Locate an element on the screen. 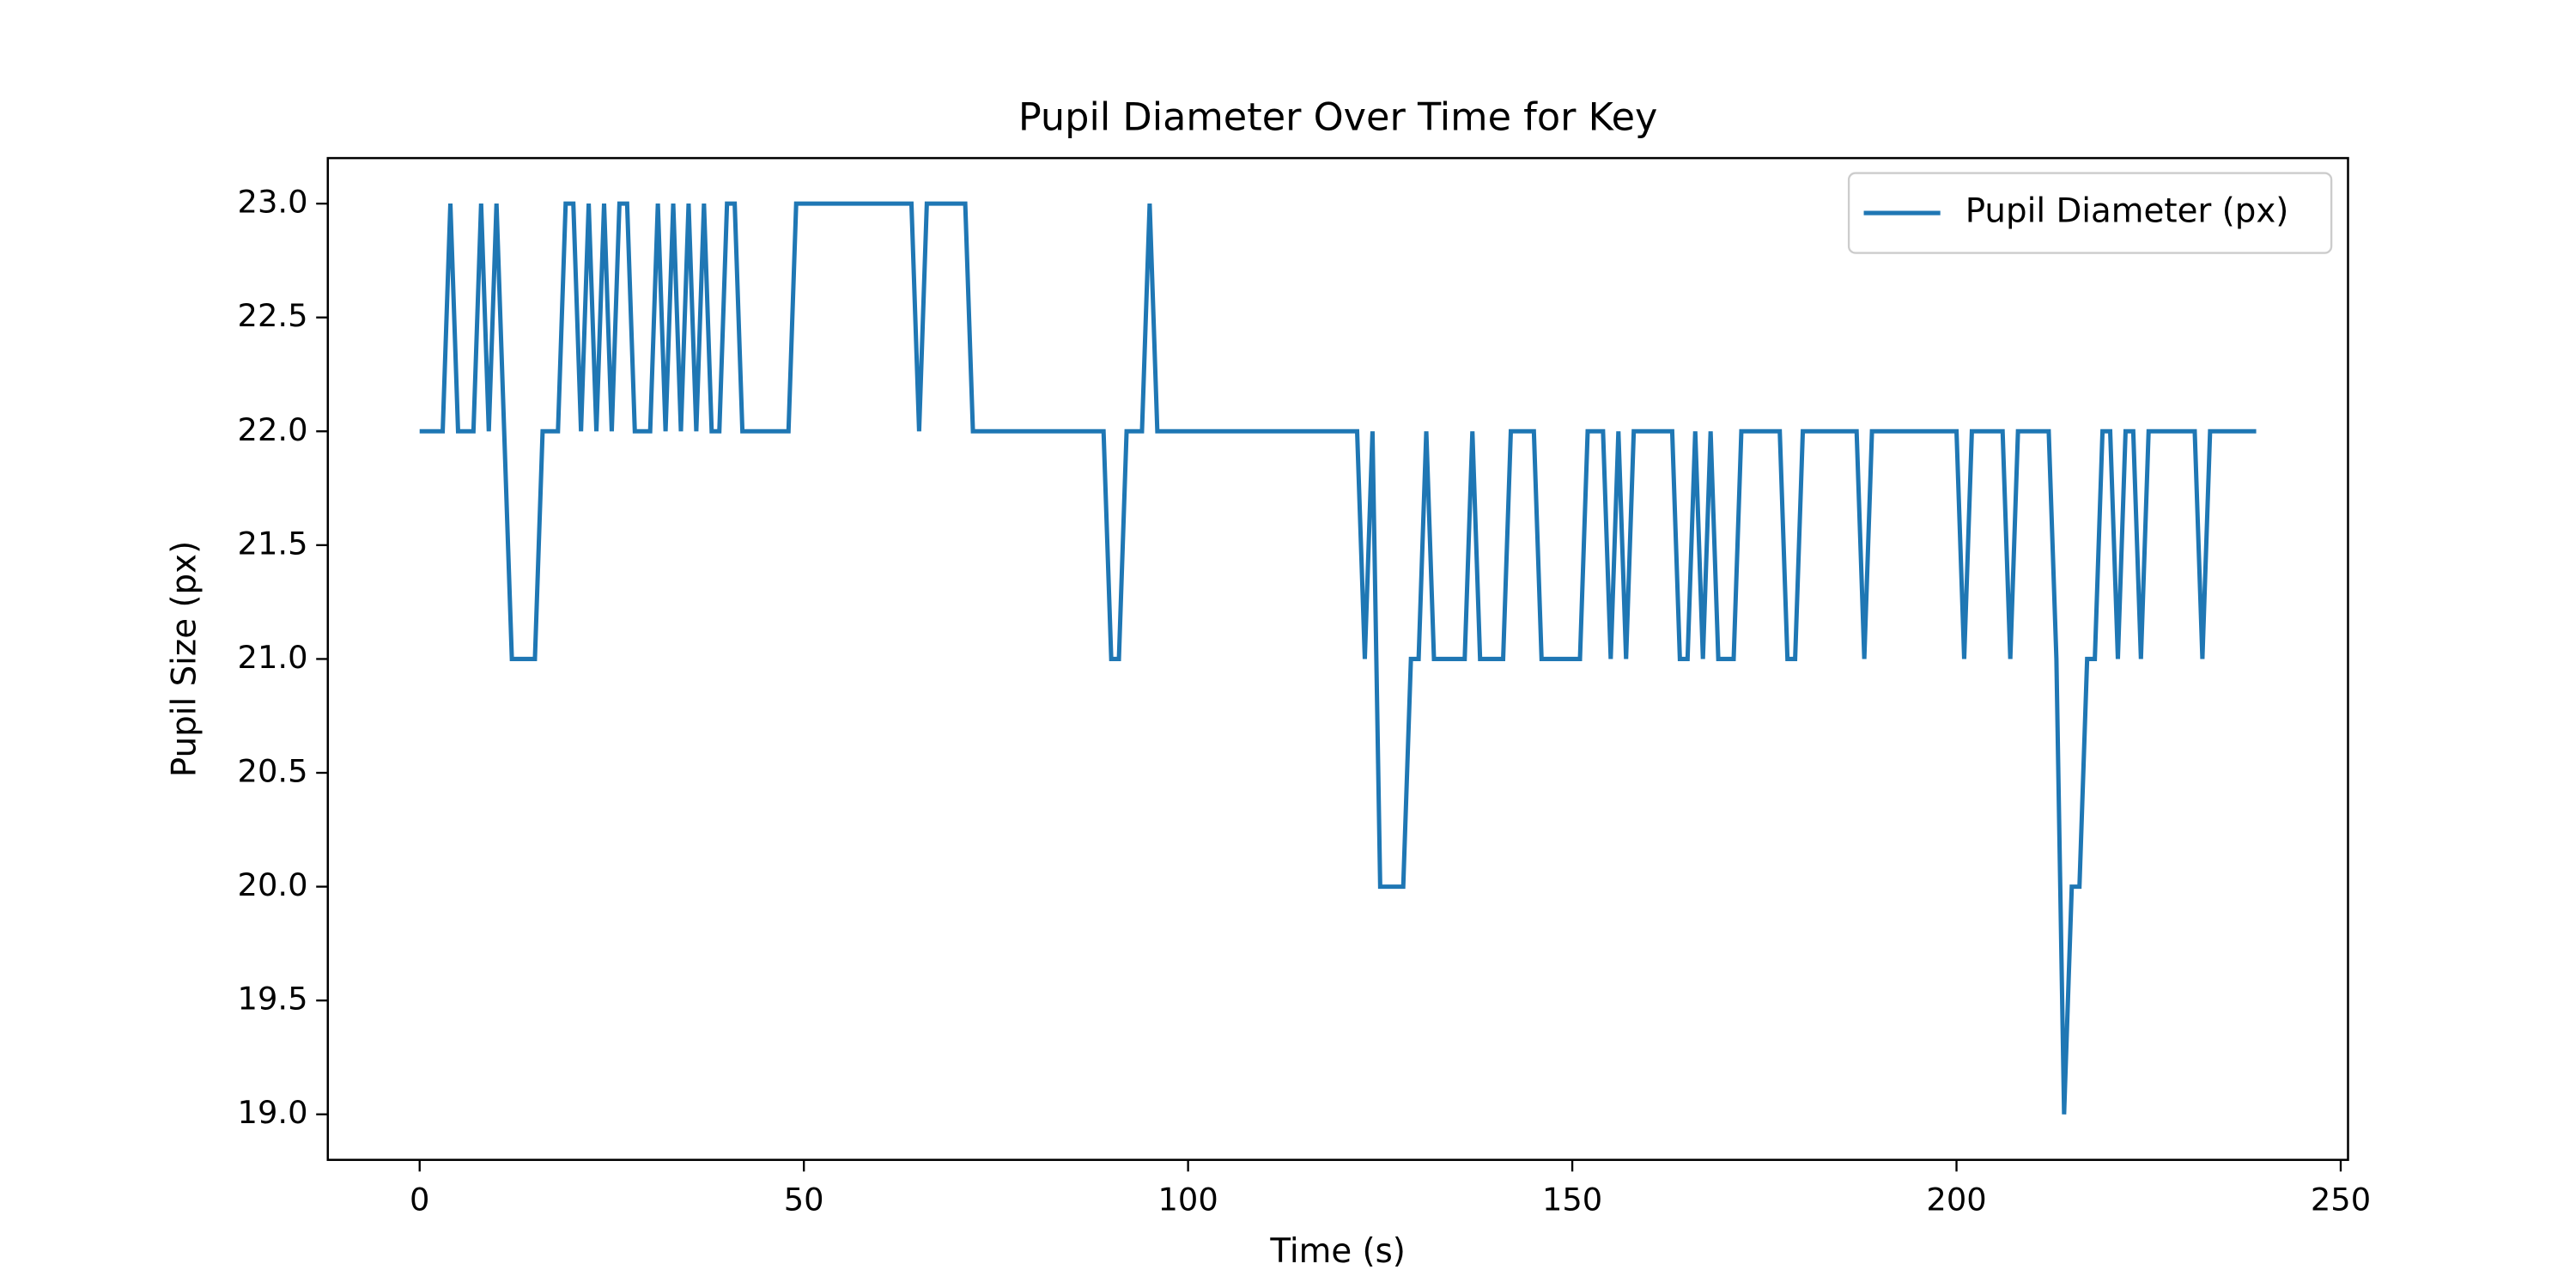 This screenshot has width=2576, height=1288. chart-title: Pupil Diameter Over Time for Key is located at coordinates (1338, 117).